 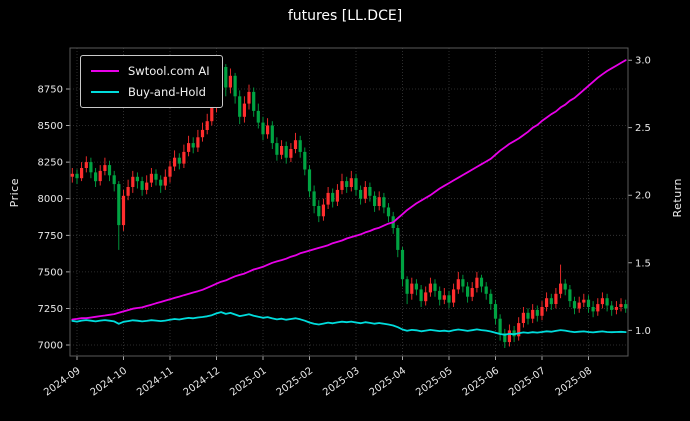 What do you see at coordinates (14, 193) in the screenshot?
I see `price-axis-label: Price` at bounding box center [14, 193].